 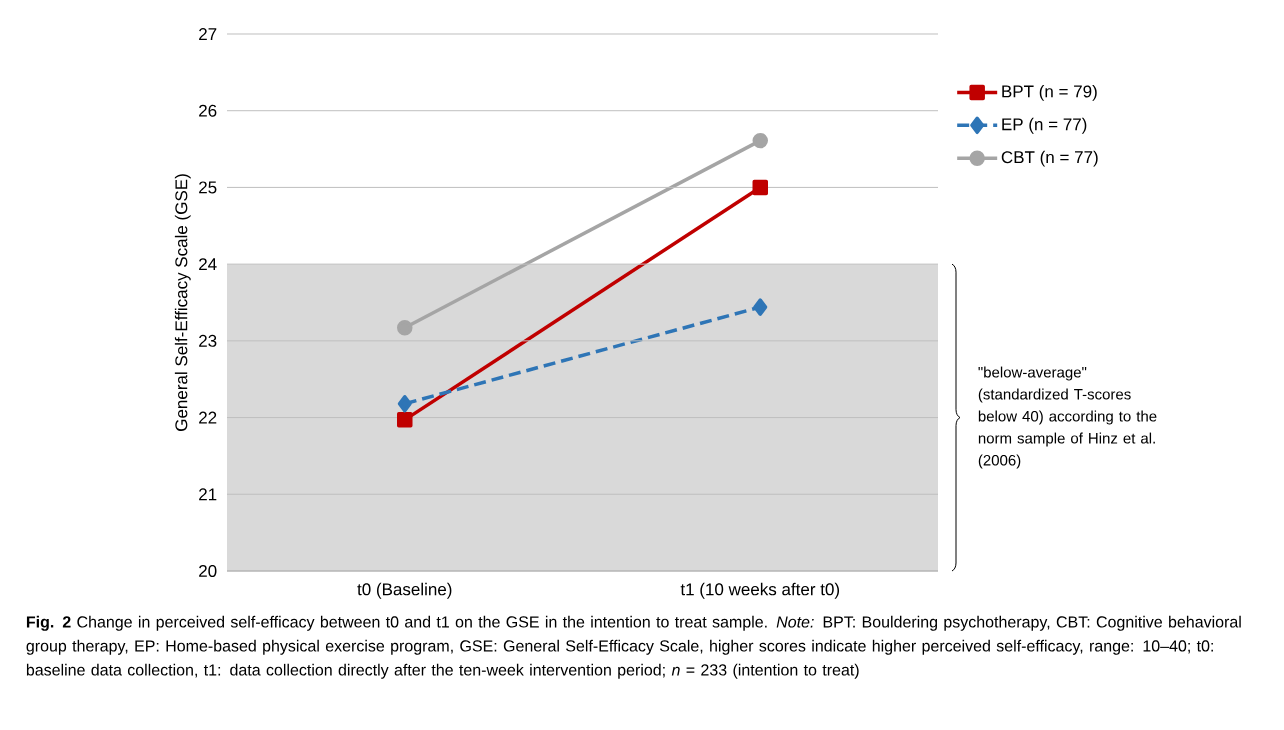 I want to click on y-tick-label: 20, so click(x=208, y=571).